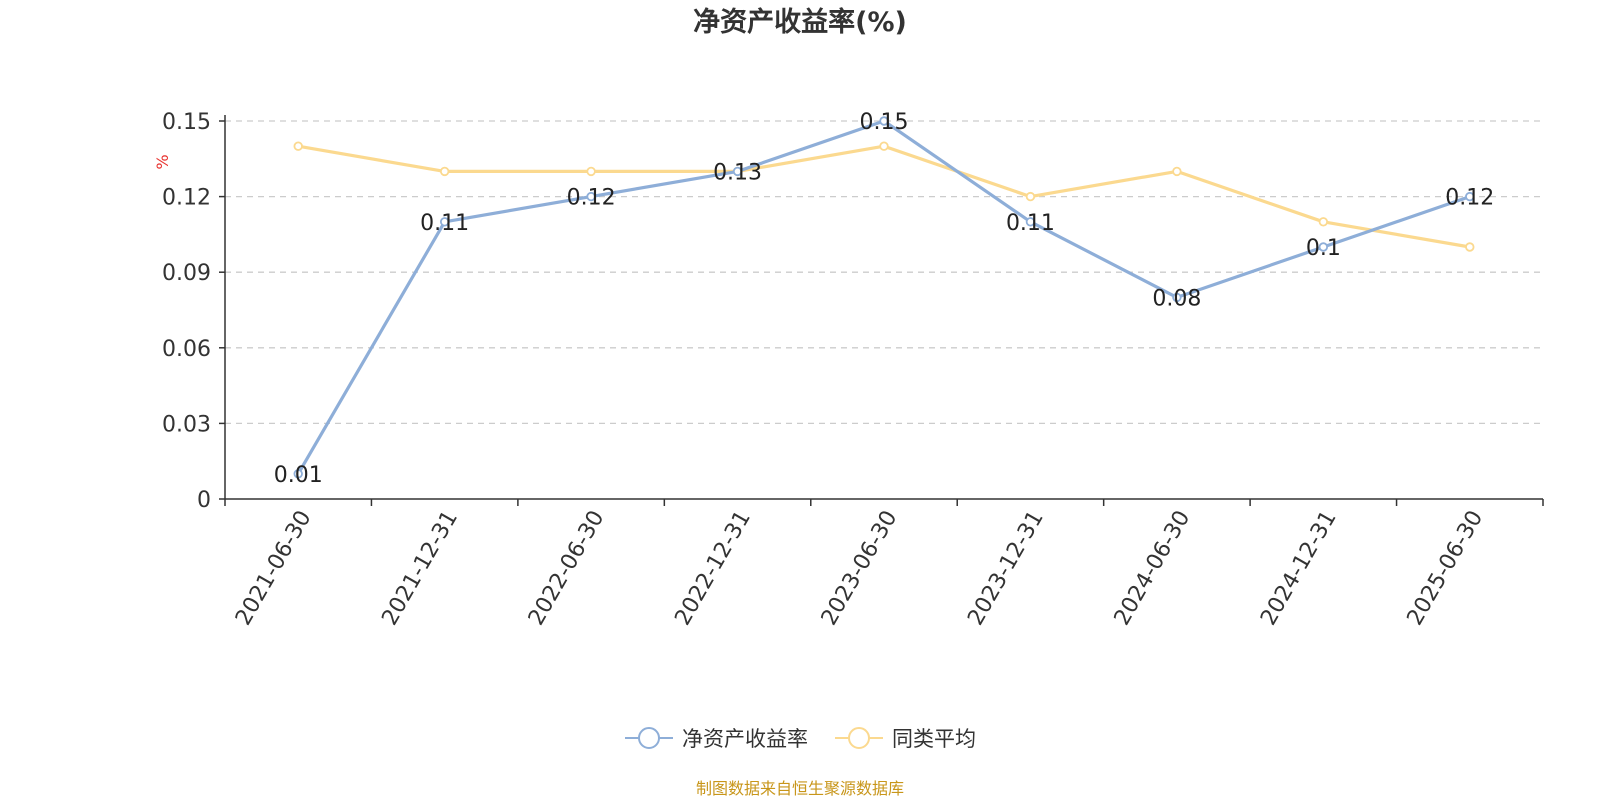 Image resolution: width=1600 pixels, height=800 pixels. Describe the element at coordinates (274, 568) in the screenshot. I see `x-tick-label: 2021-06-30` at that location.